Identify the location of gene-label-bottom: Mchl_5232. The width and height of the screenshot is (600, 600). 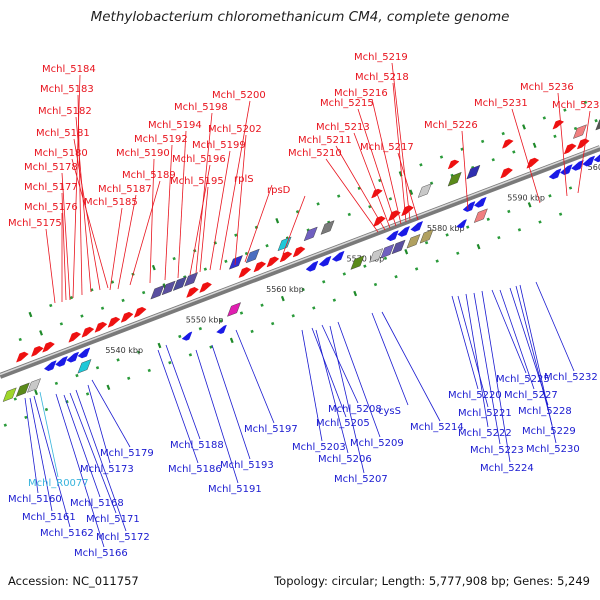
(571, 377).